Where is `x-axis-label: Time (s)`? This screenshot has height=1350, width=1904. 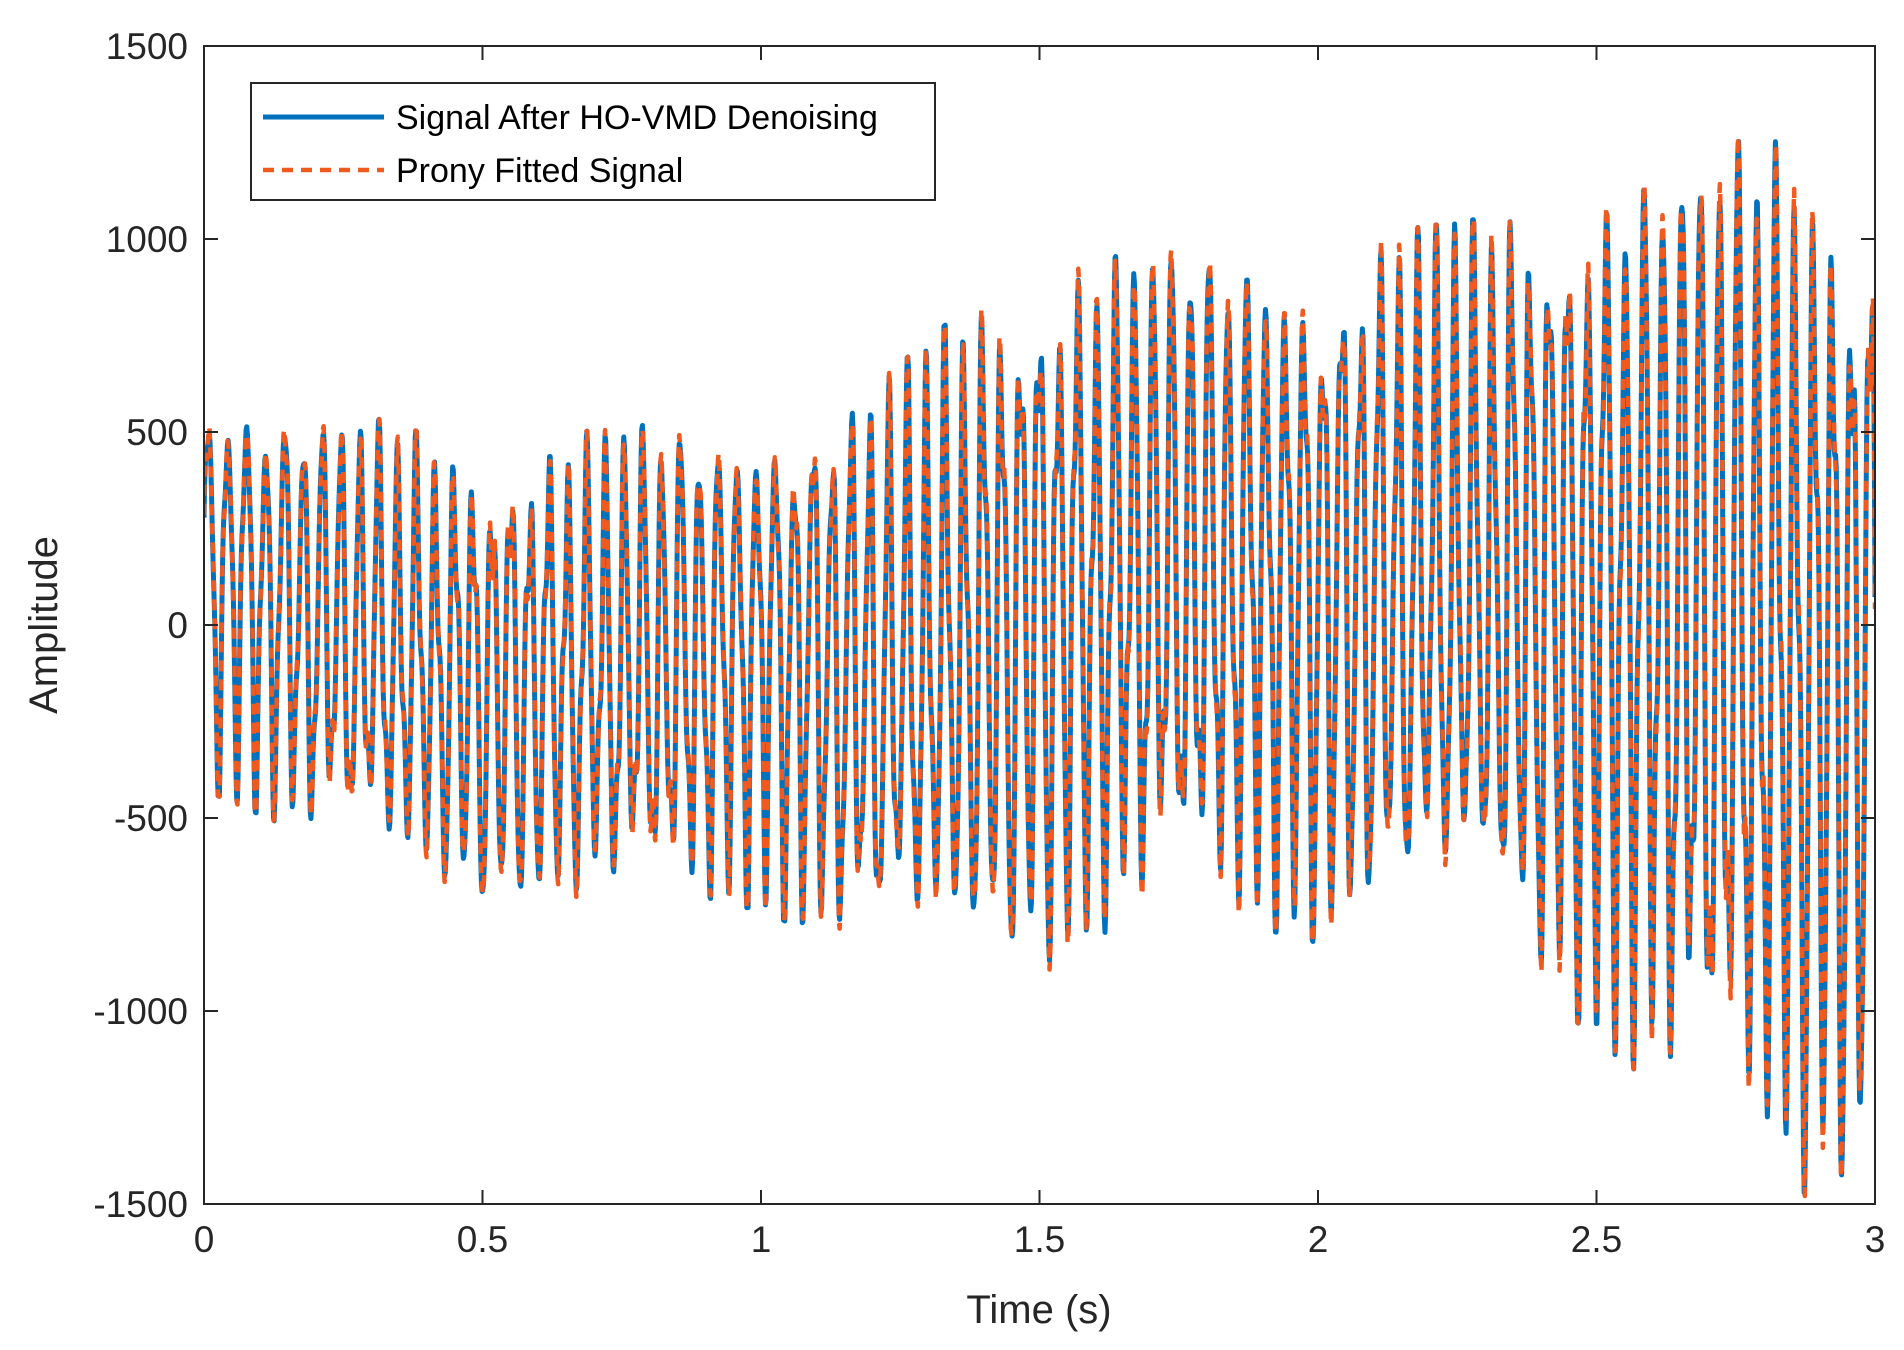 x-axis-label: Time (s) is located at coordinates (1038, 1310).